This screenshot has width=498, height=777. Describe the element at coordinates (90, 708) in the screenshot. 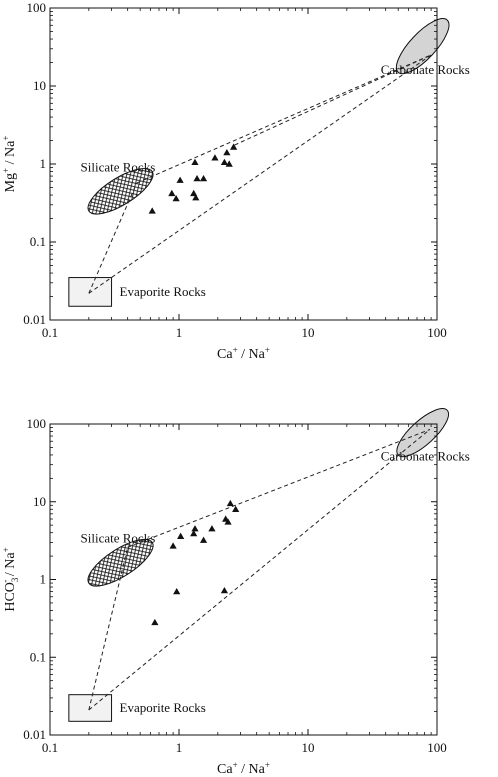

I see `region-evaporite-rocks` at that location.